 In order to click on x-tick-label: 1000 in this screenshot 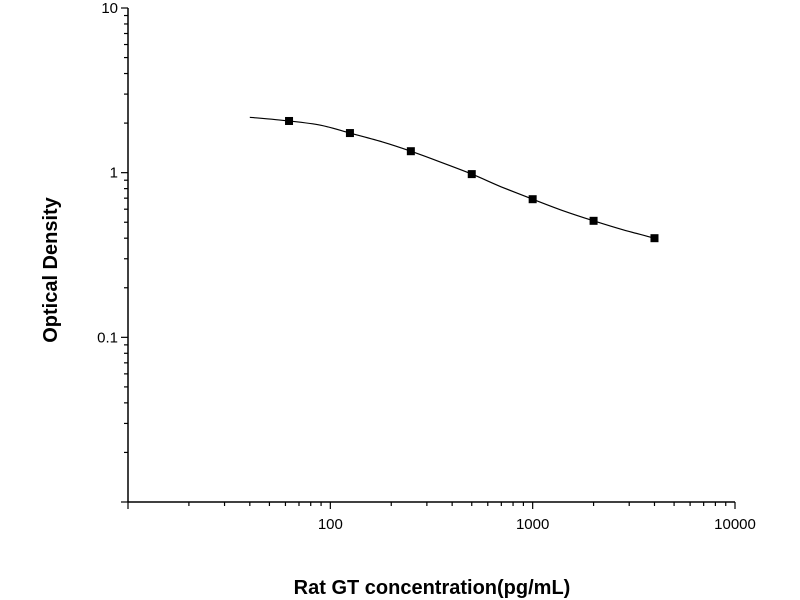, I will do `click(532, 524)`.